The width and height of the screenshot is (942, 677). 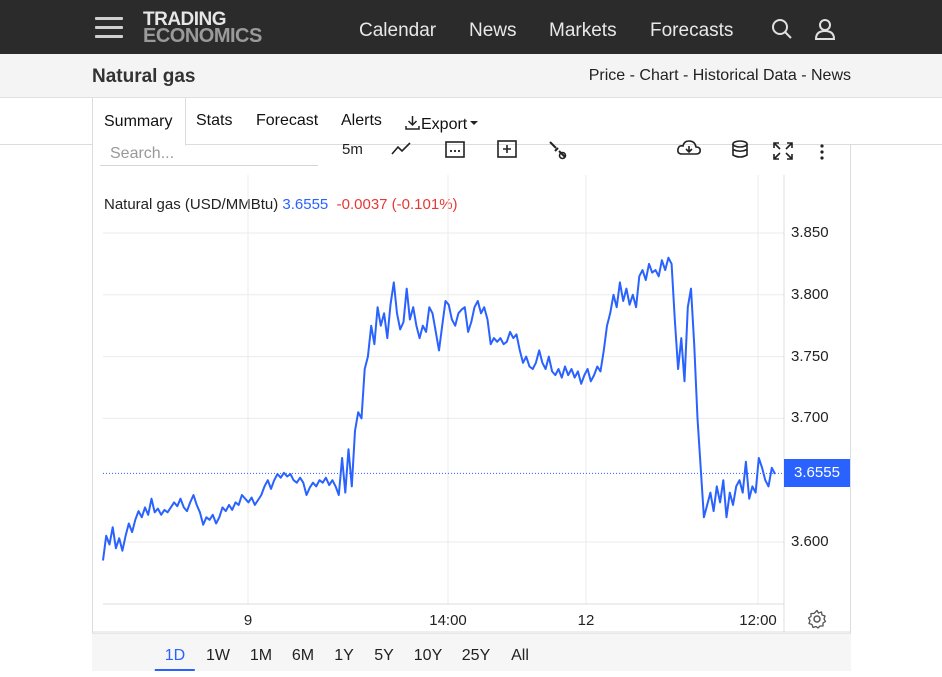 What do you see at coordinates (144, 76) in the screenshot?
I see `page-title: Natural gas` at bounding box center [144, 76].